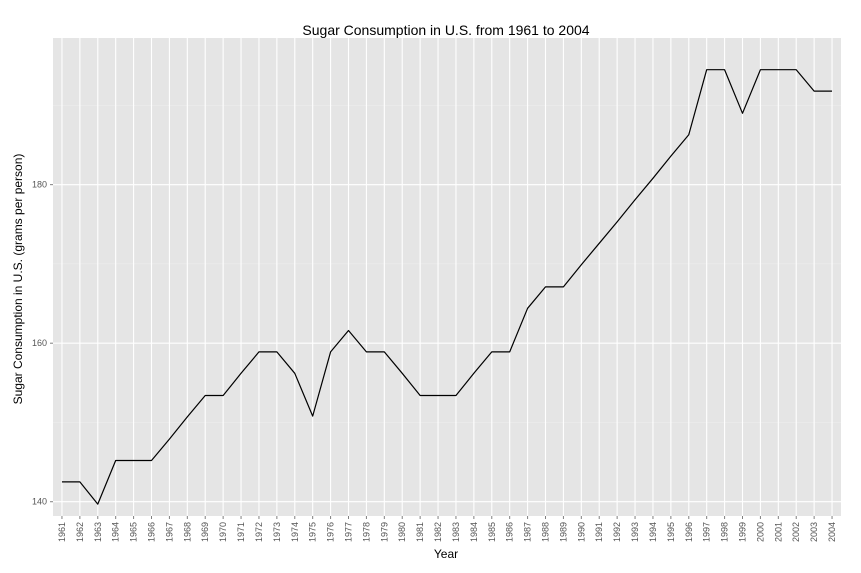 The height and width of the screenshot is (573, 861). What do you see at coordinates (116, 532) in the screenshot?
I see `x-tick-label: 1964` at bounding box center [116, 532].